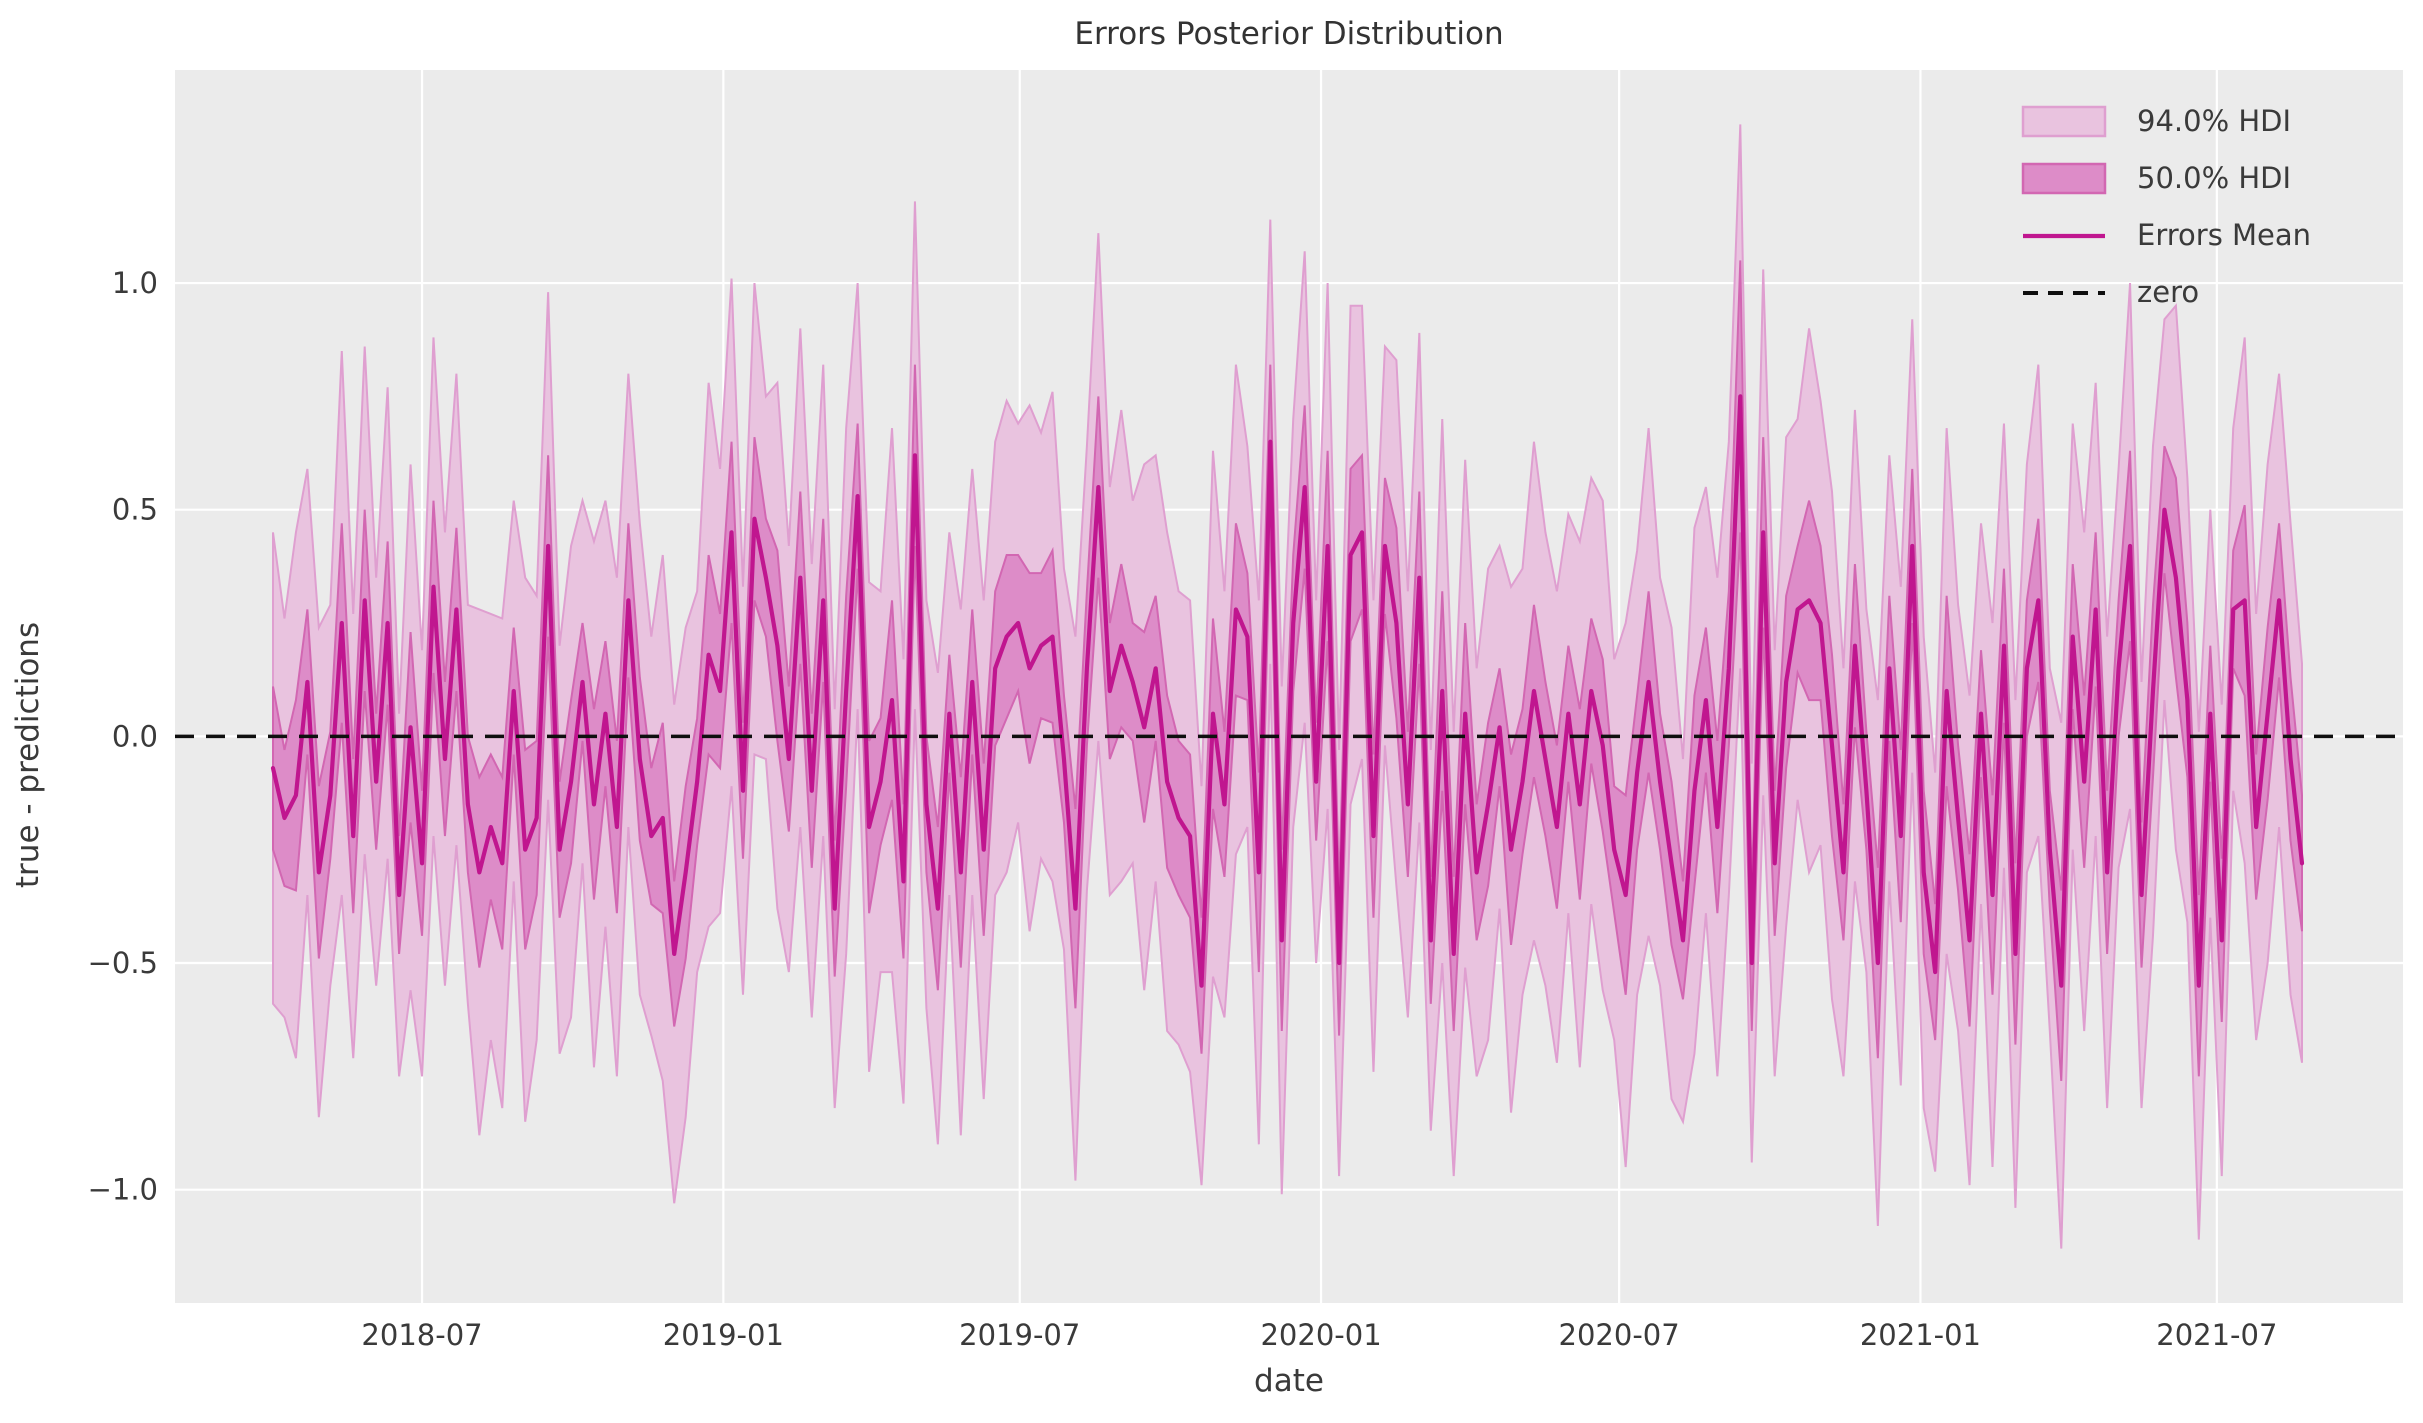 The image size is (2423, 1423). Describe the element at coordinates (1289, 1381) in the screenshot. I see `x-axis-label: date` at that location.